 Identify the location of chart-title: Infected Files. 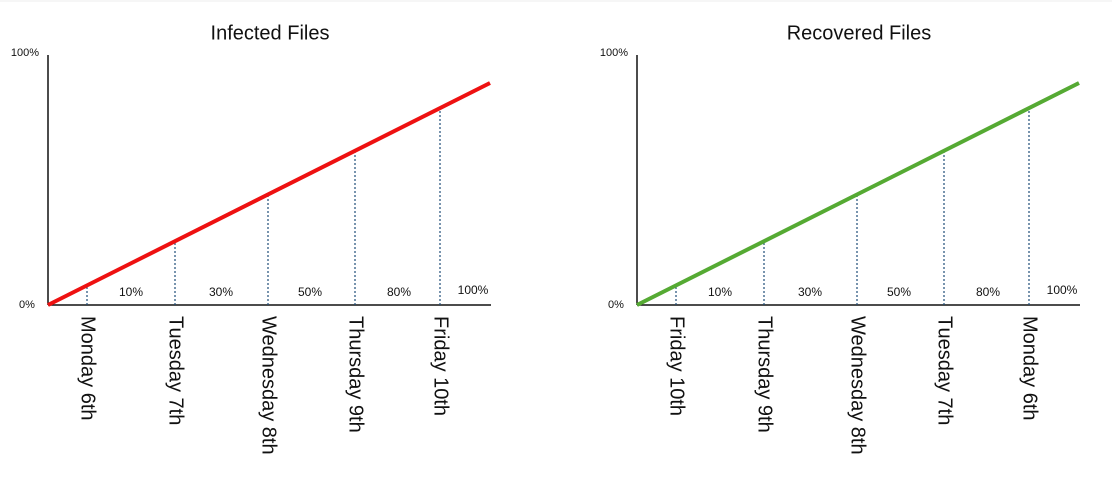
(270, 33).